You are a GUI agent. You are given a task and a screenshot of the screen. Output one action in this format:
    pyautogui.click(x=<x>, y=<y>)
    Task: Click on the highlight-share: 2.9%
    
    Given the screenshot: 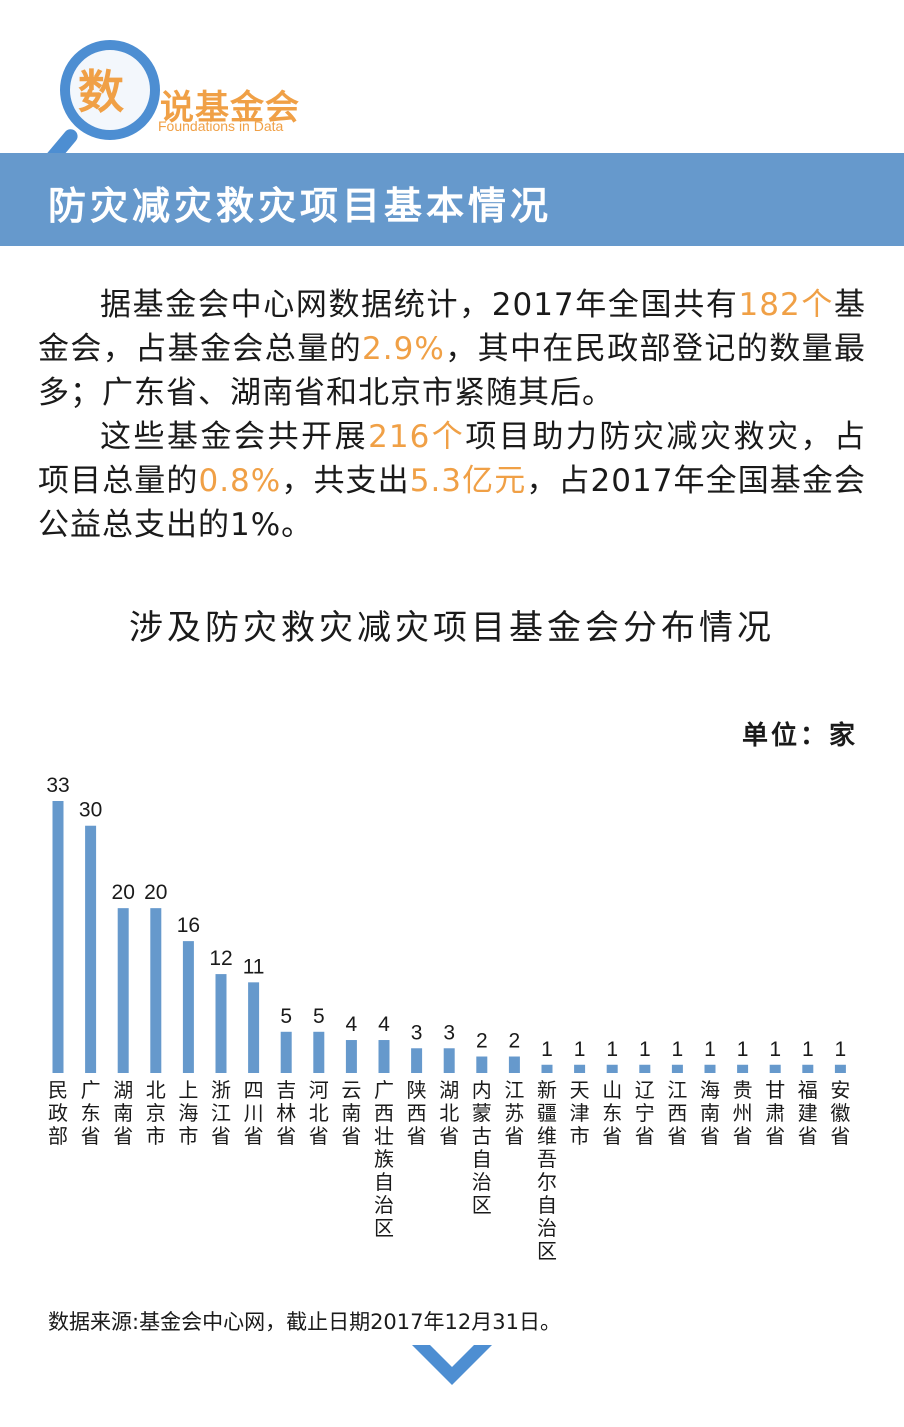 What is the action you would take?
    pyautogui.click(x=403, y=349)
    